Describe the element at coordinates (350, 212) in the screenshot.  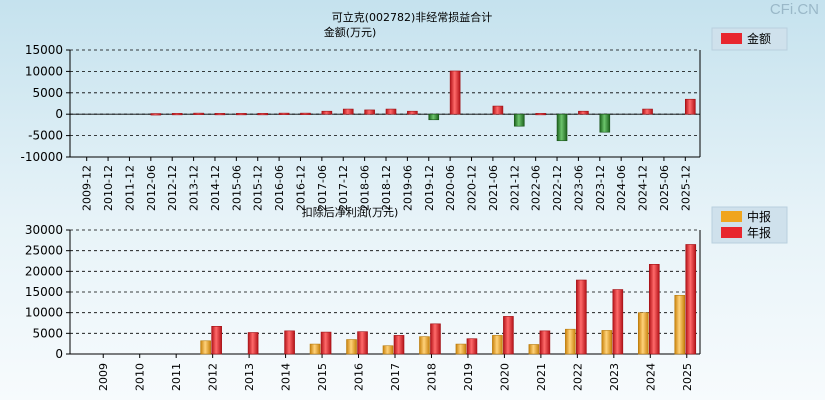
I see `chart2-title: 扣除后净利润(万元)` at that location.